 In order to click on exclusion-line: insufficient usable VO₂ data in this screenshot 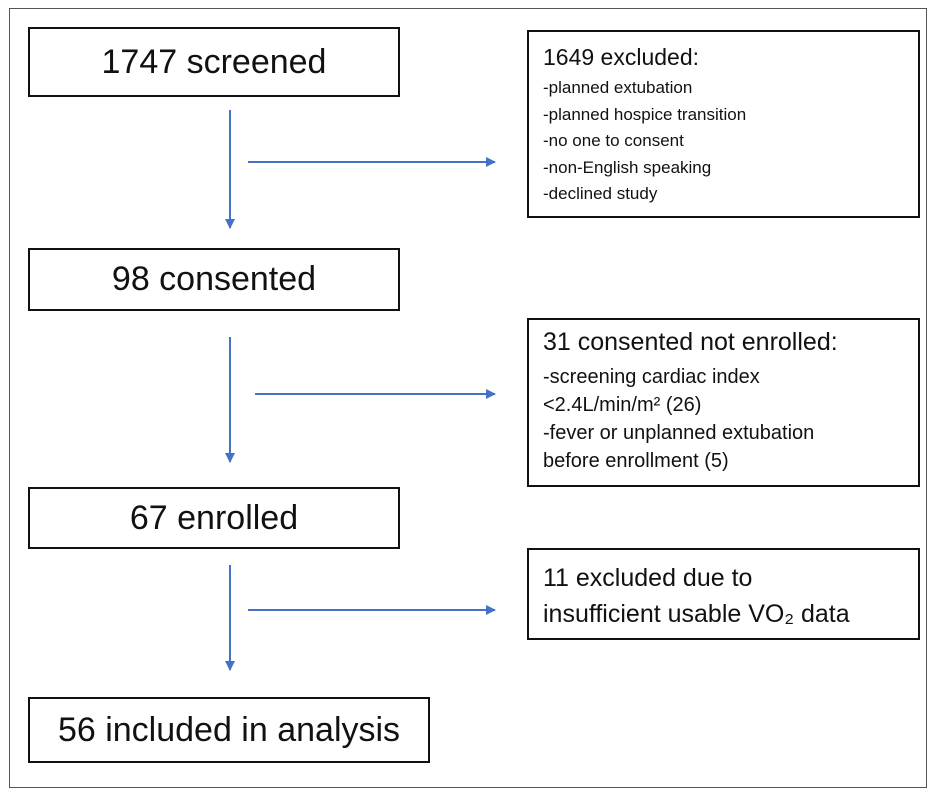, I will do `click(696, 614)`.